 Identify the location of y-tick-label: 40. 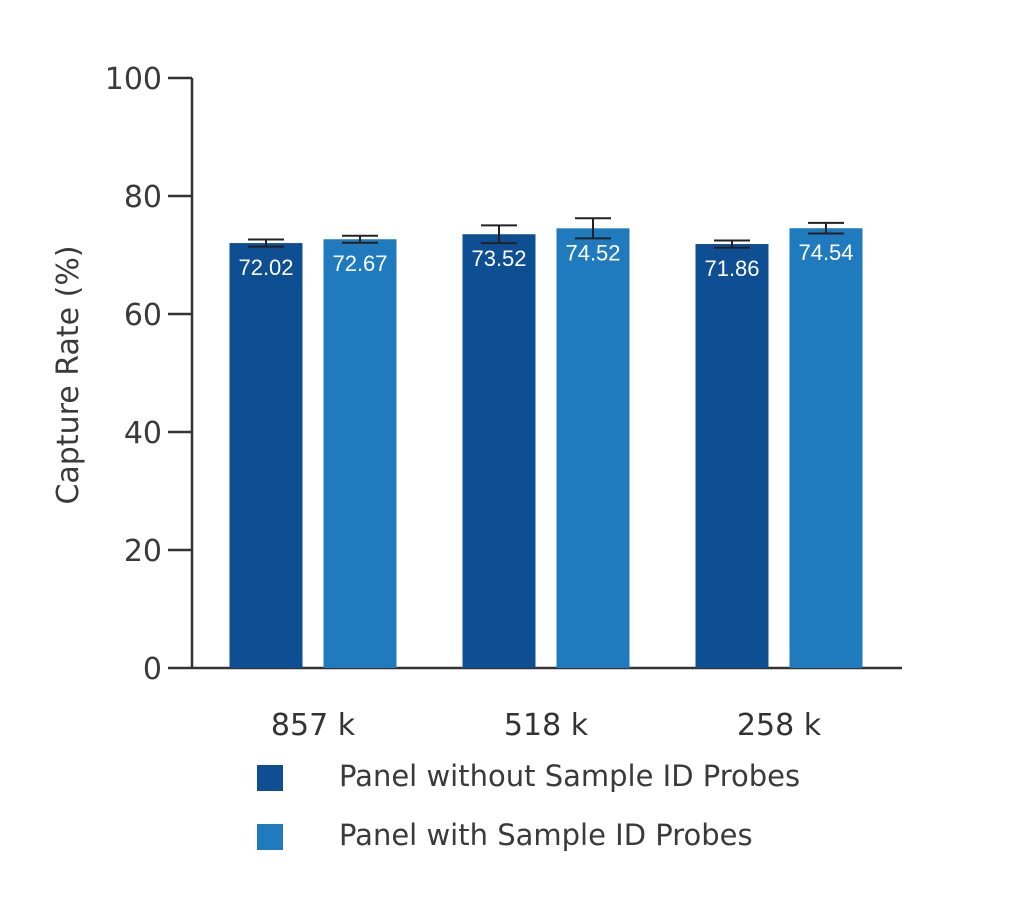
(143, 433).